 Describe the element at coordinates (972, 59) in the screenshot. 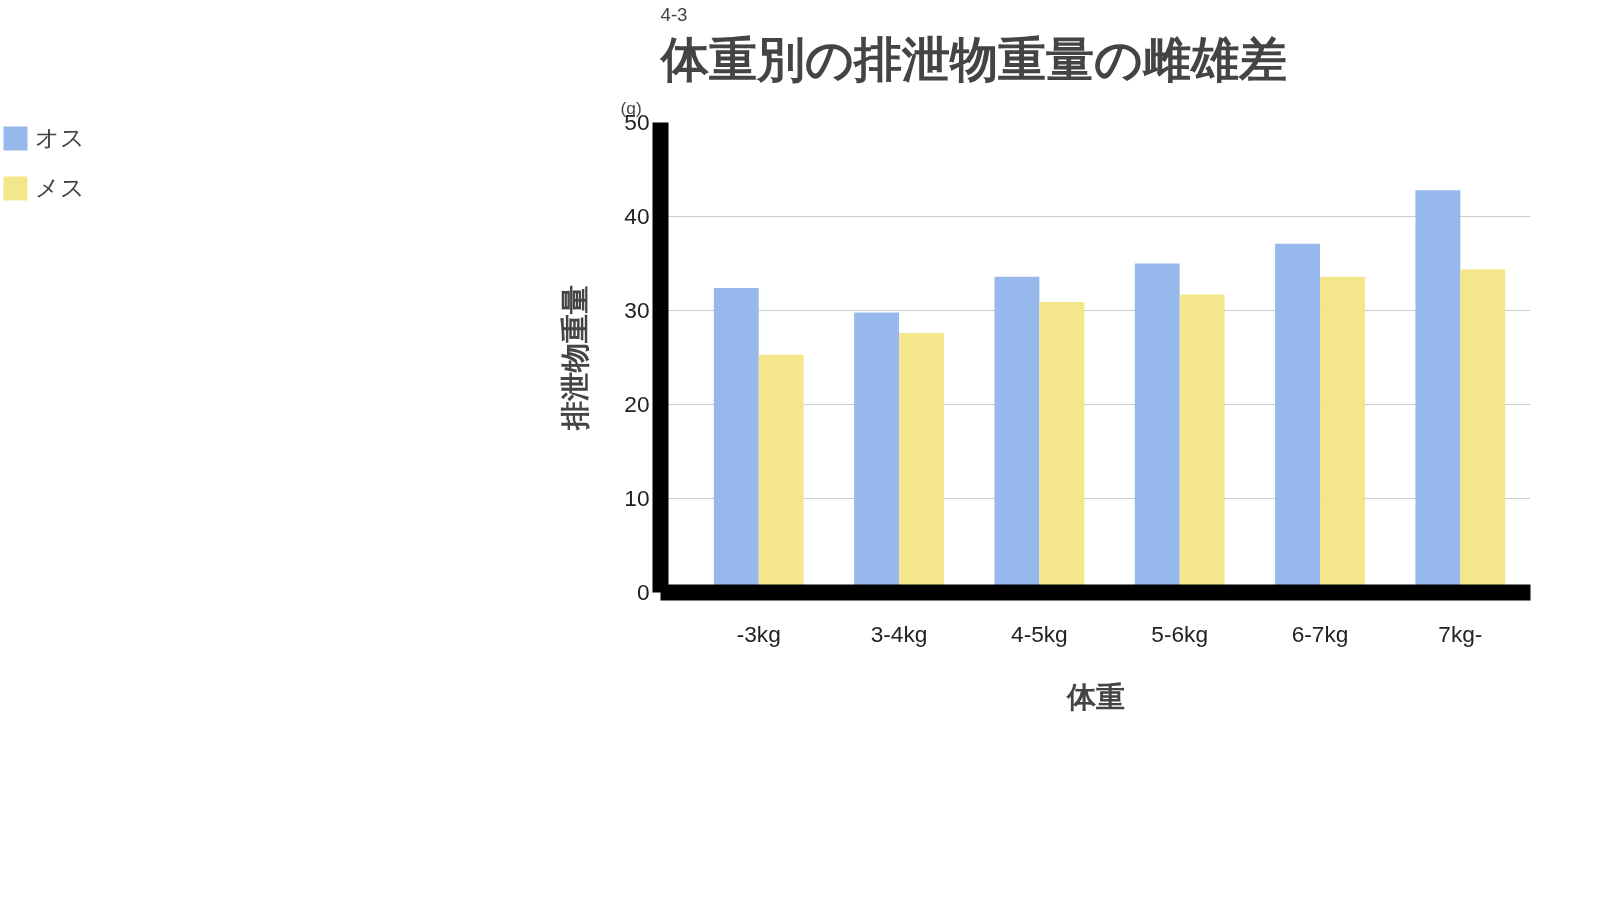

I see `chart-title: 体重別の排泄物重量の雌雄差` at that location.